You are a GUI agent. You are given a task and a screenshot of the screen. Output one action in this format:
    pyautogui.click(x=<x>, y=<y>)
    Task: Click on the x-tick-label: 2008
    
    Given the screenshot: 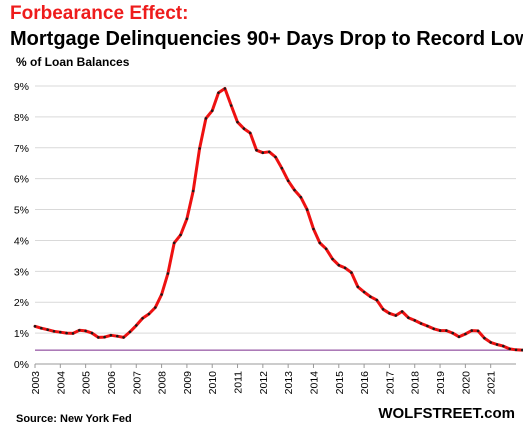 What is the action you would take?
    pyautogui.click(x=163, y=383)
    